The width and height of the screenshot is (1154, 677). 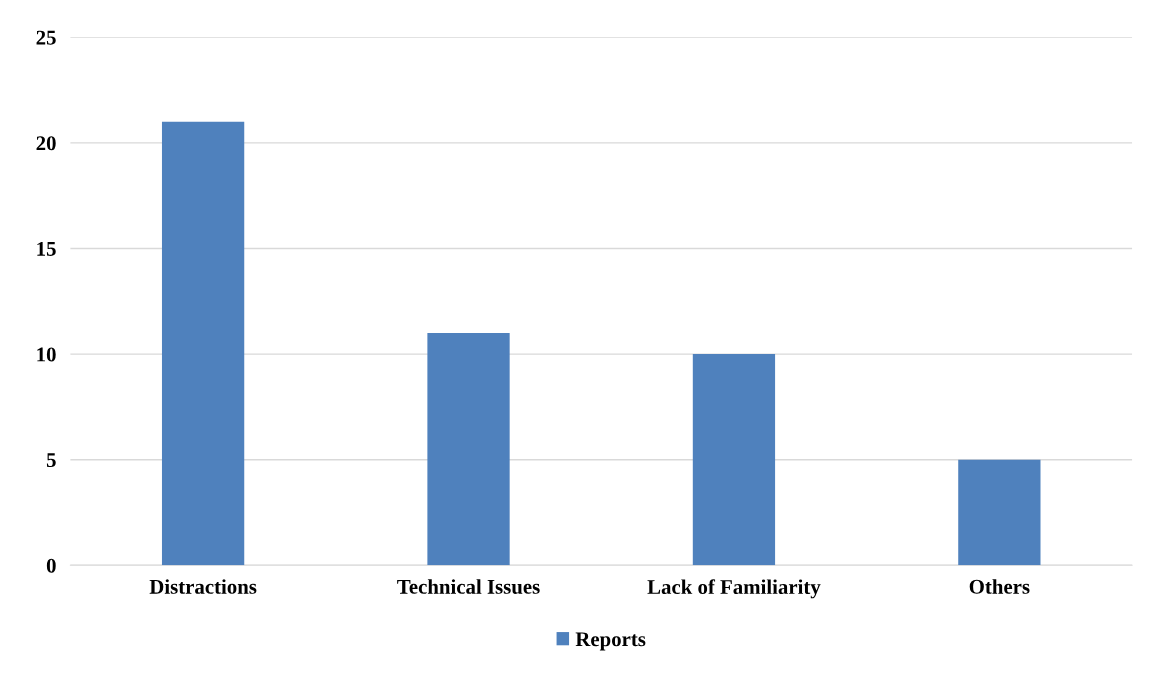 What do you see at coordinates (51, 565) in the screenshot?
I see `y-tick-label: 0` at bounding box center [51, 565].